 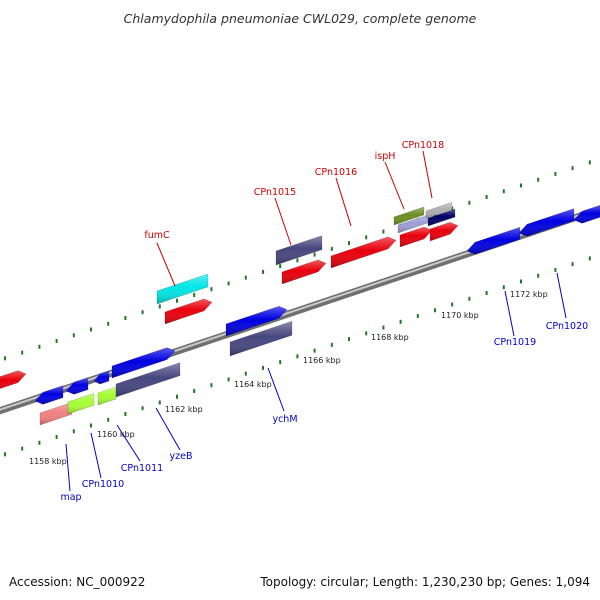 I want to click on connector-cpn1016, so click(x=343, y=202).